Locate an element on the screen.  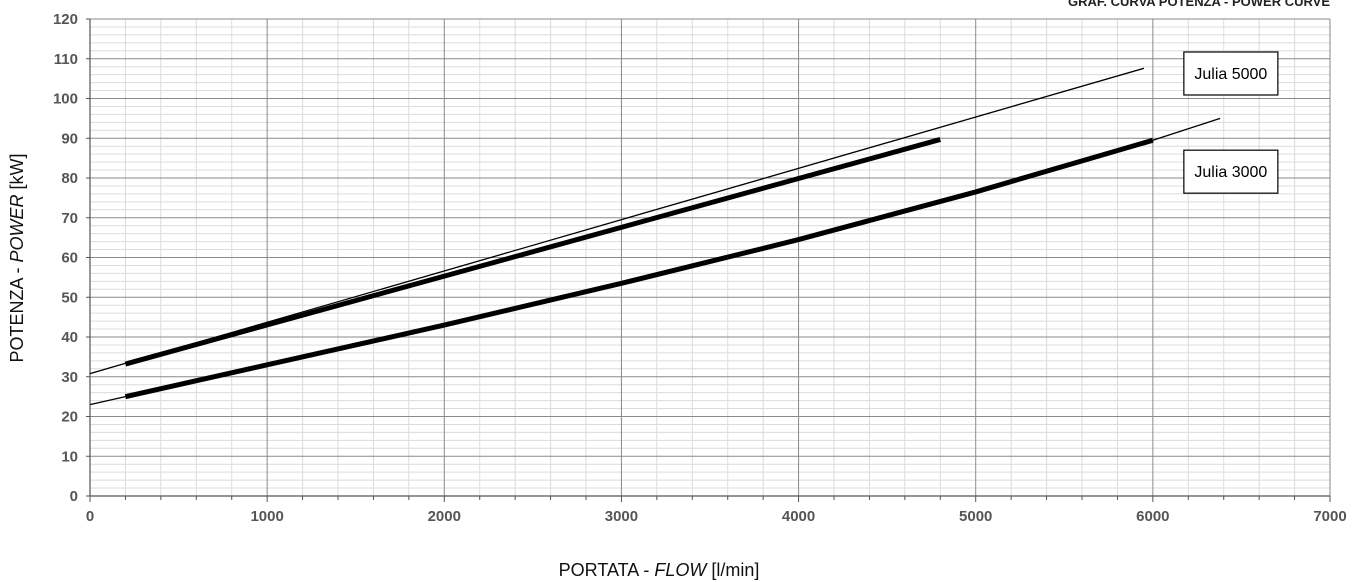
y-tick-label: 70 is located at coordinates (69, 218).